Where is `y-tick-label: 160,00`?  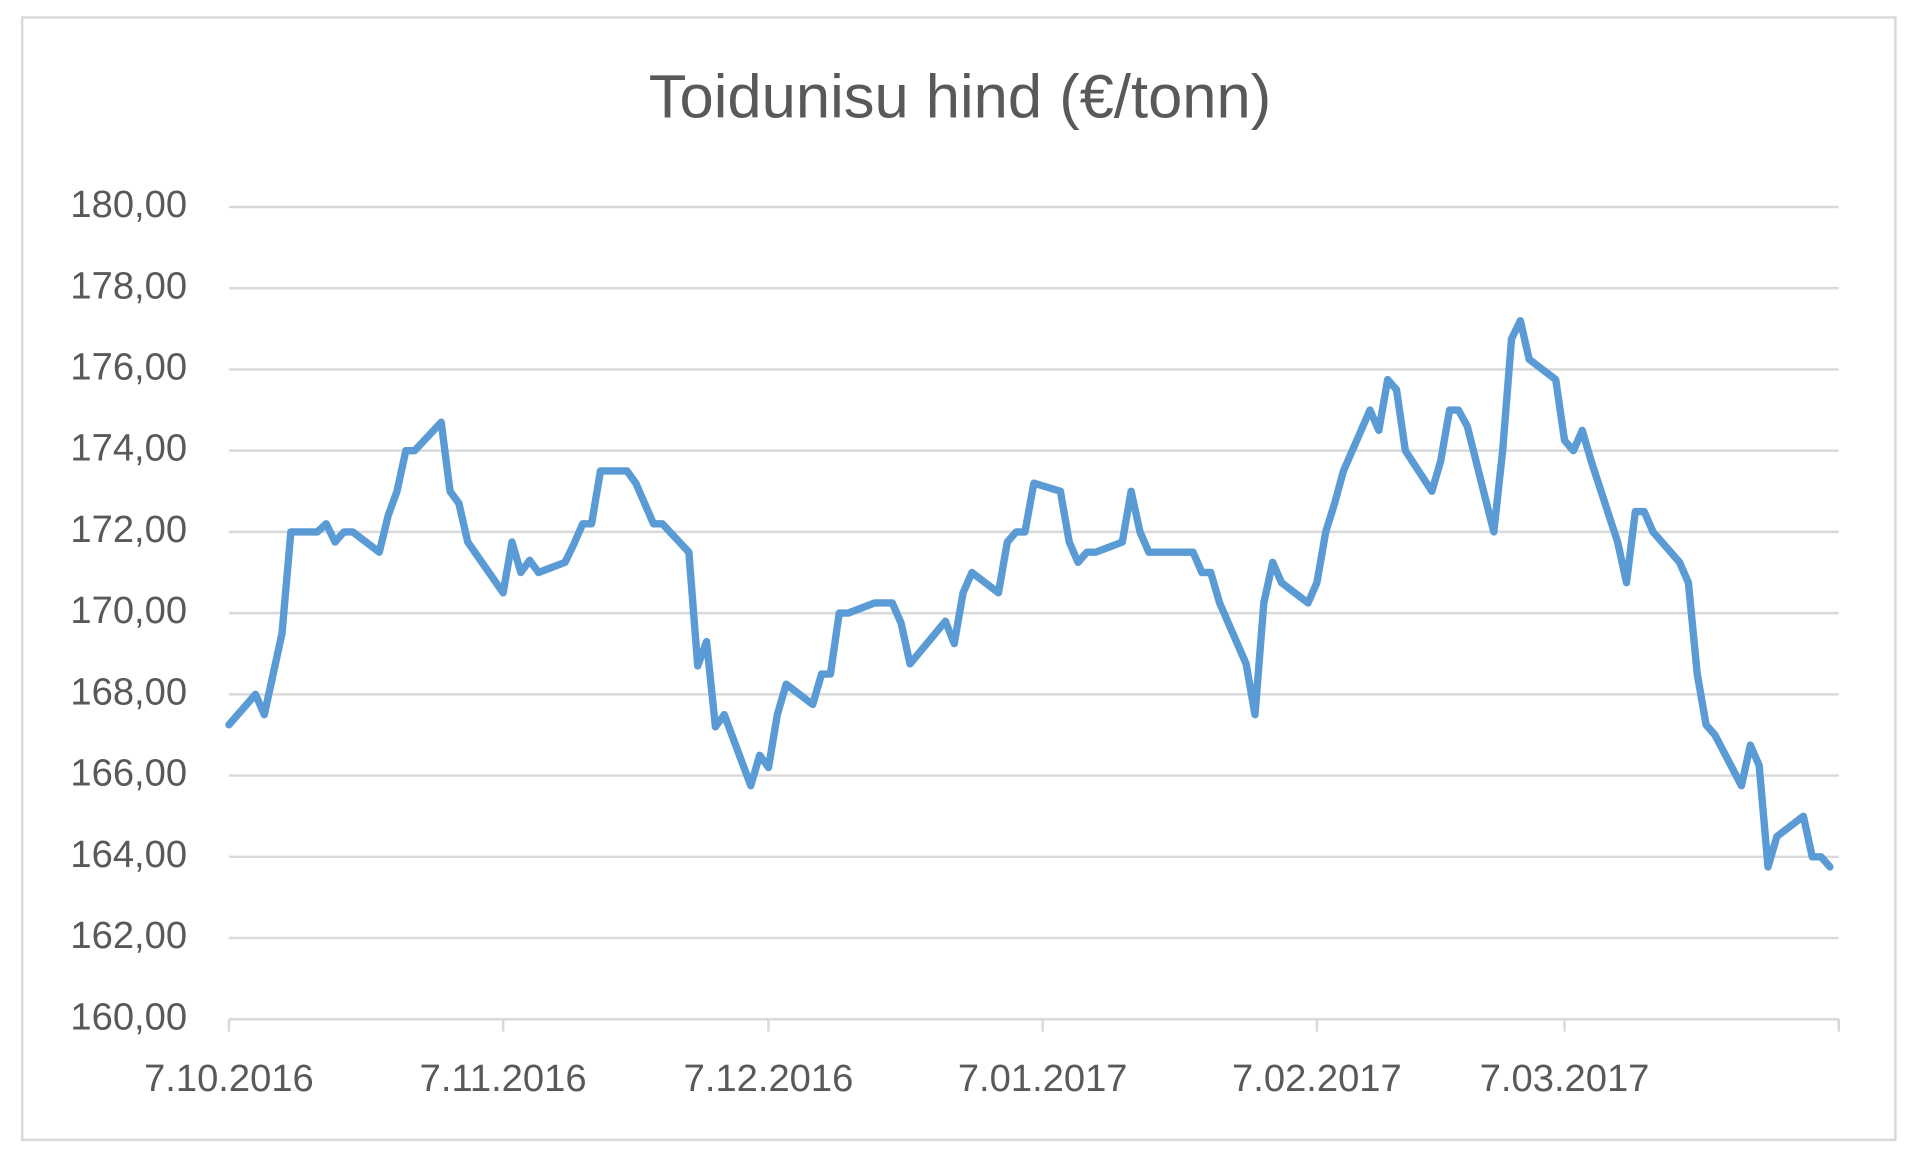 y-tick-label: 160,00 is located at coordinates (128, 1016).